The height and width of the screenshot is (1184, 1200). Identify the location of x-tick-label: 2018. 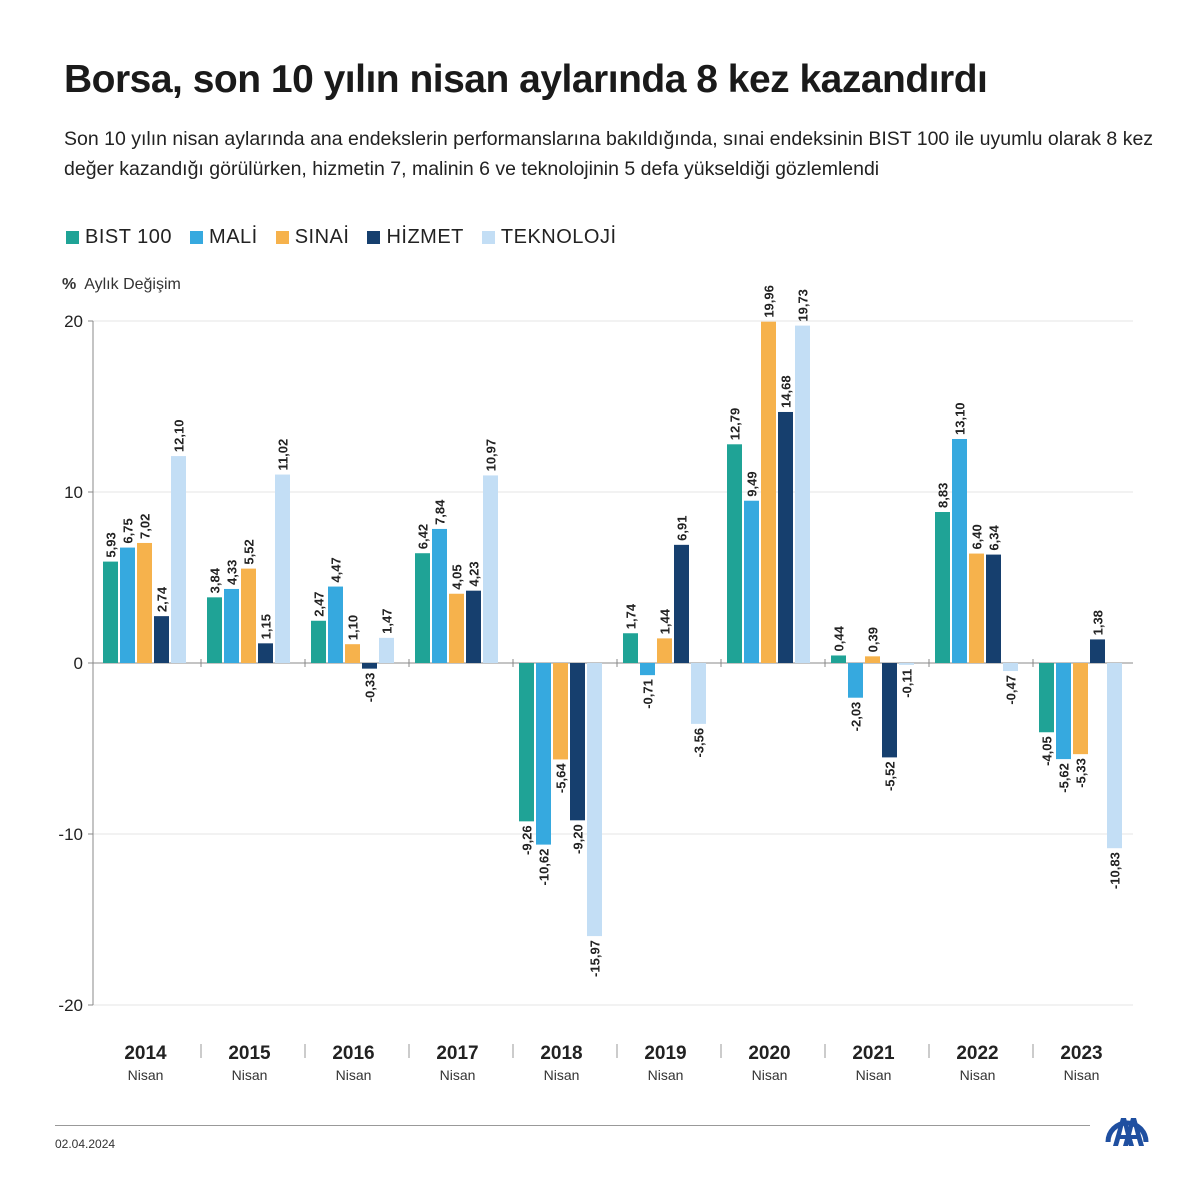
(561, 1053).